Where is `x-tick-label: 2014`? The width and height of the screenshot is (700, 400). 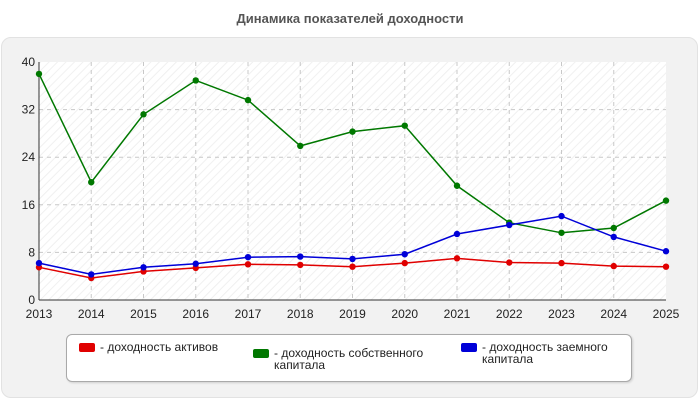 x-tick-label: 2014 is located at coordinates (91, 314).